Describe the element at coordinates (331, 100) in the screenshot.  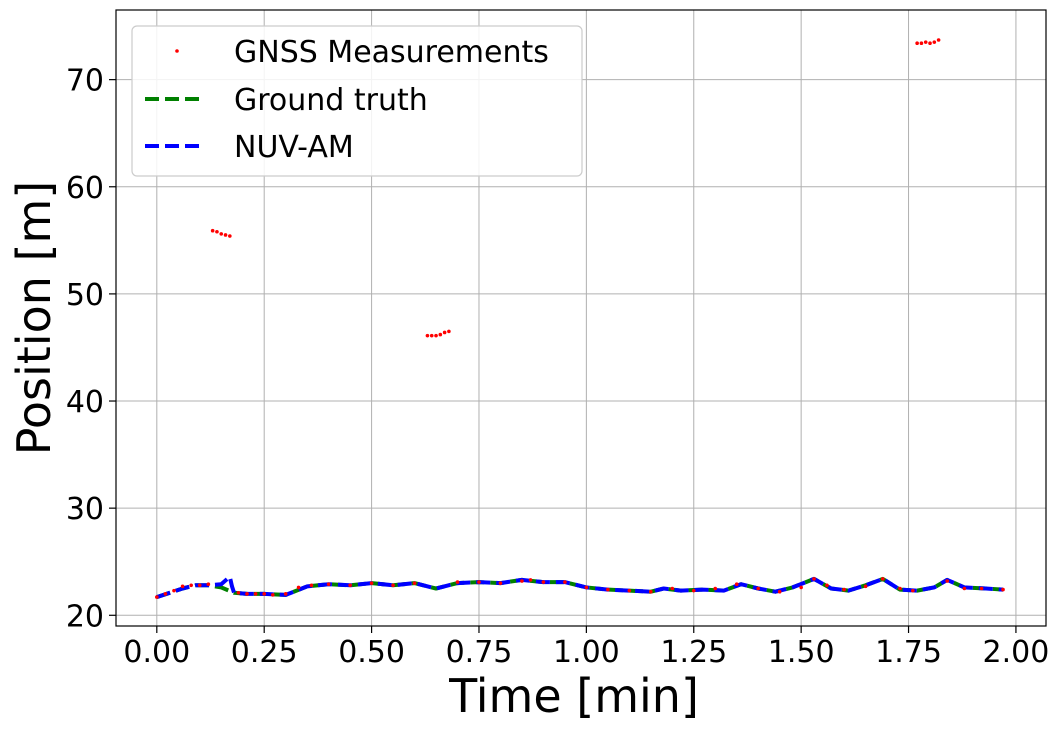
I see `legend-label-ground-truth: Ground truth` at that location.